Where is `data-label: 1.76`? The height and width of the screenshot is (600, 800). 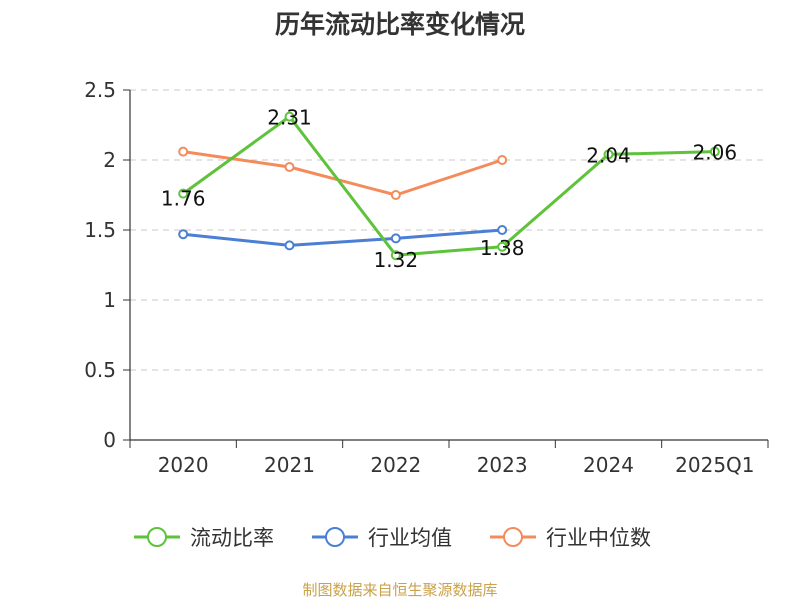
data-label: 1.76 is located at coordinates (183, 199).